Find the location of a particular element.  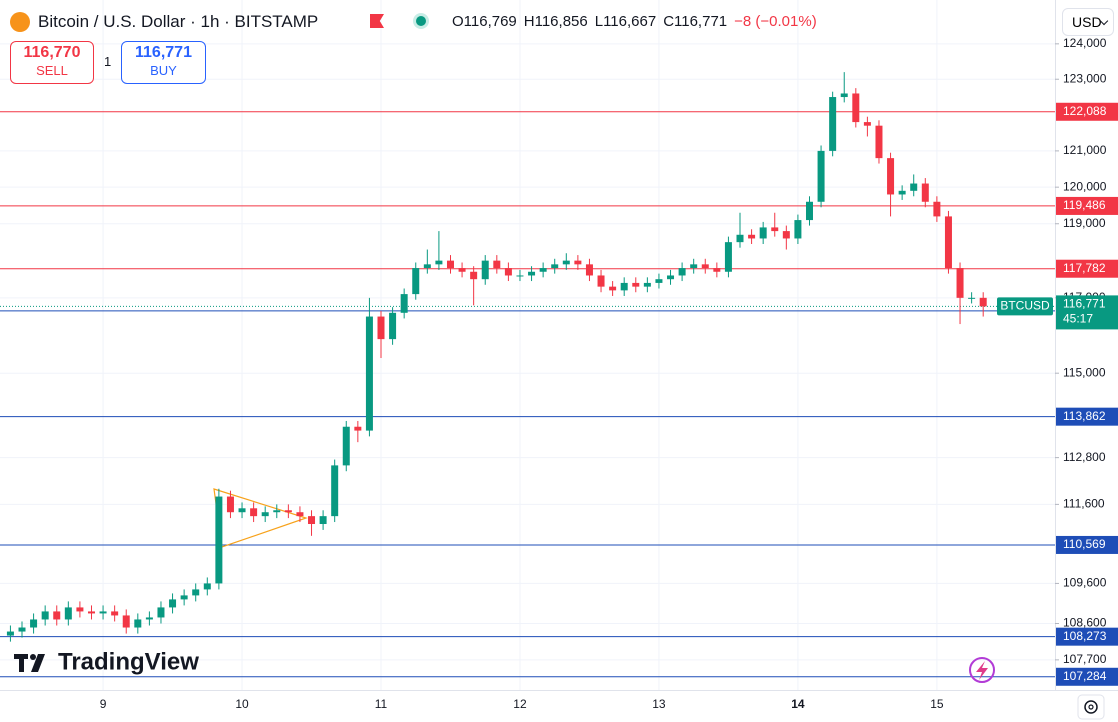

symbol-label: BTCUSD is located at coordinates (1025, 306).